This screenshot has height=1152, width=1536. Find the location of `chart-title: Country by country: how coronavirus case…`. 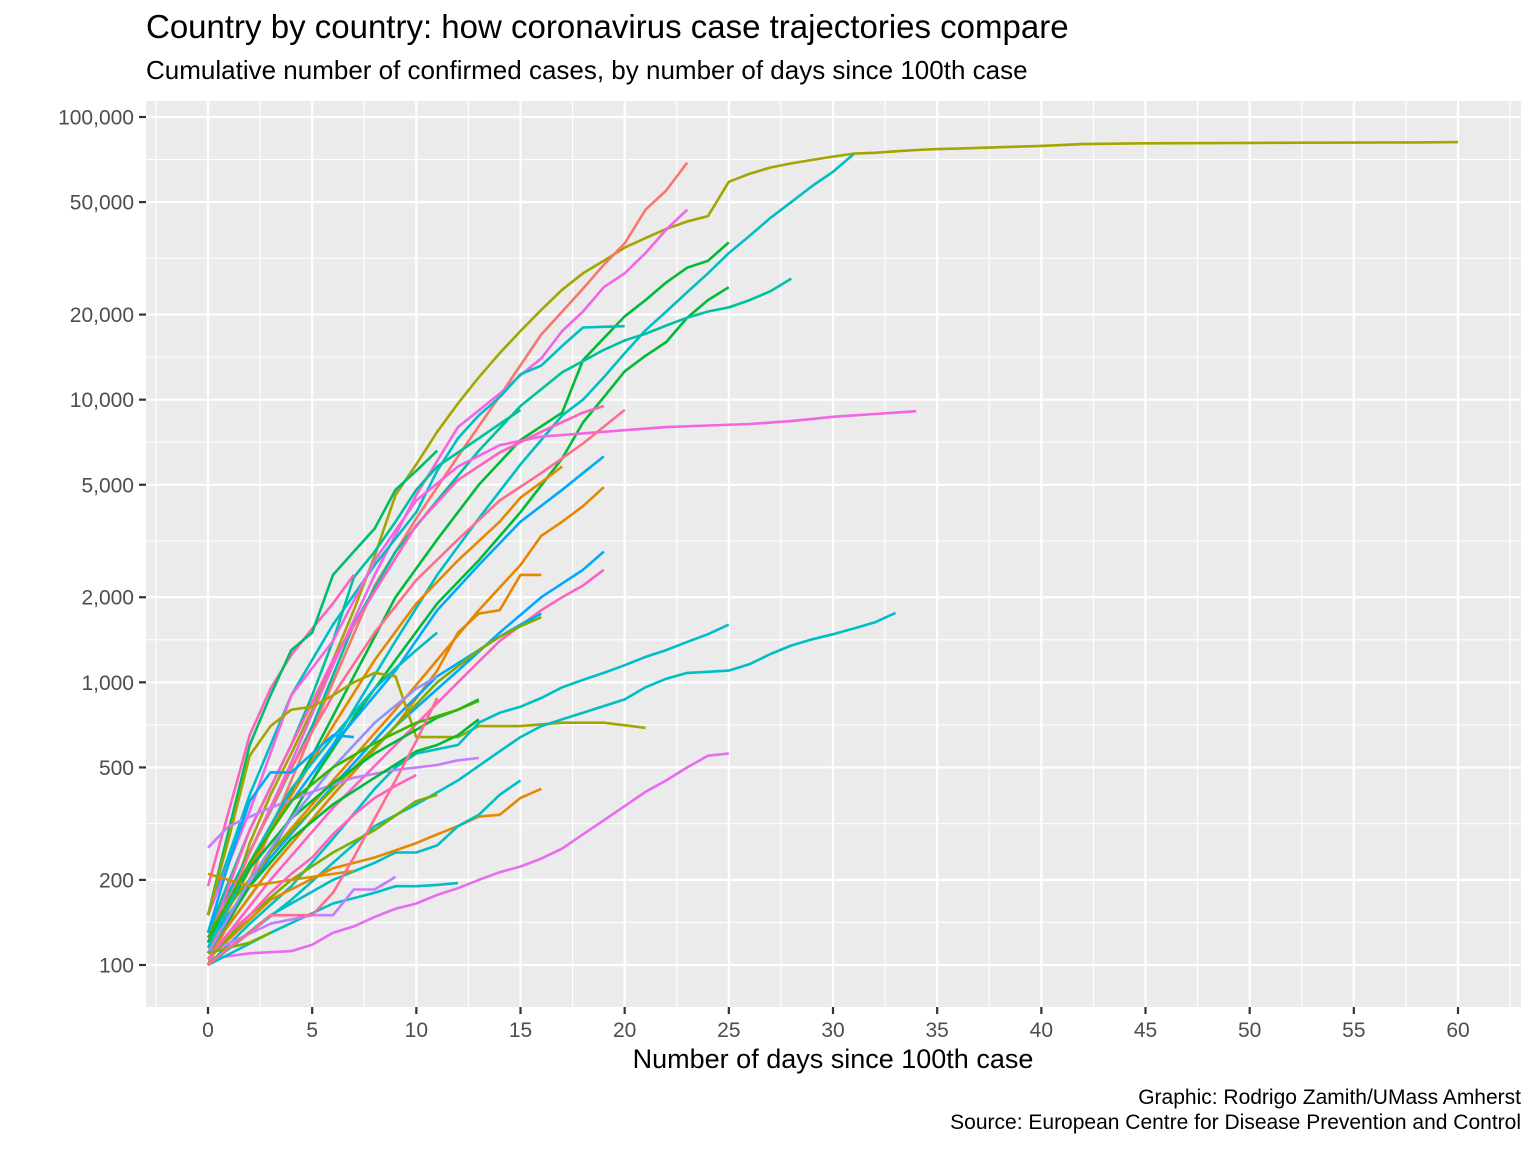

chart-title: Country by country: how coronavirus case… is located at coordinates (607, 26).